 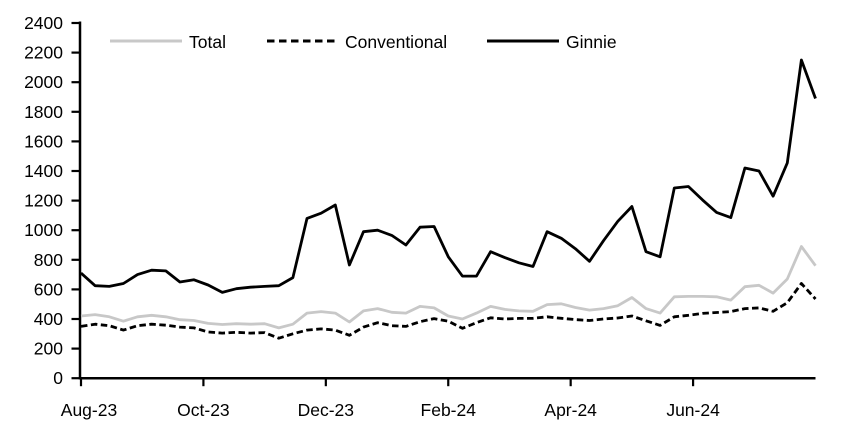 I want to click on y-tick-label: 1800, so click(x=43, y=112).